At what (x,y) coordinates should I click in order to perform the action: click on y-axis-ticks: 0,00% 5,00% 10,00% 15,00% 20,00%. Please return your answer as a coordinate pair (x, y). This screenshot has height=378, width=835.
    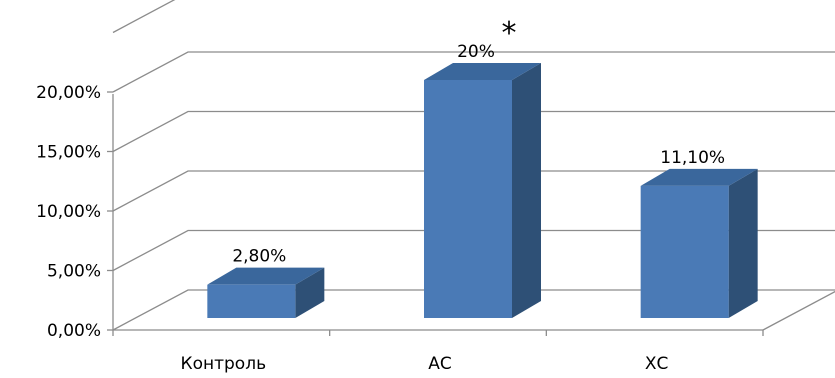
    Looking at the image, I should click on (74, 212).